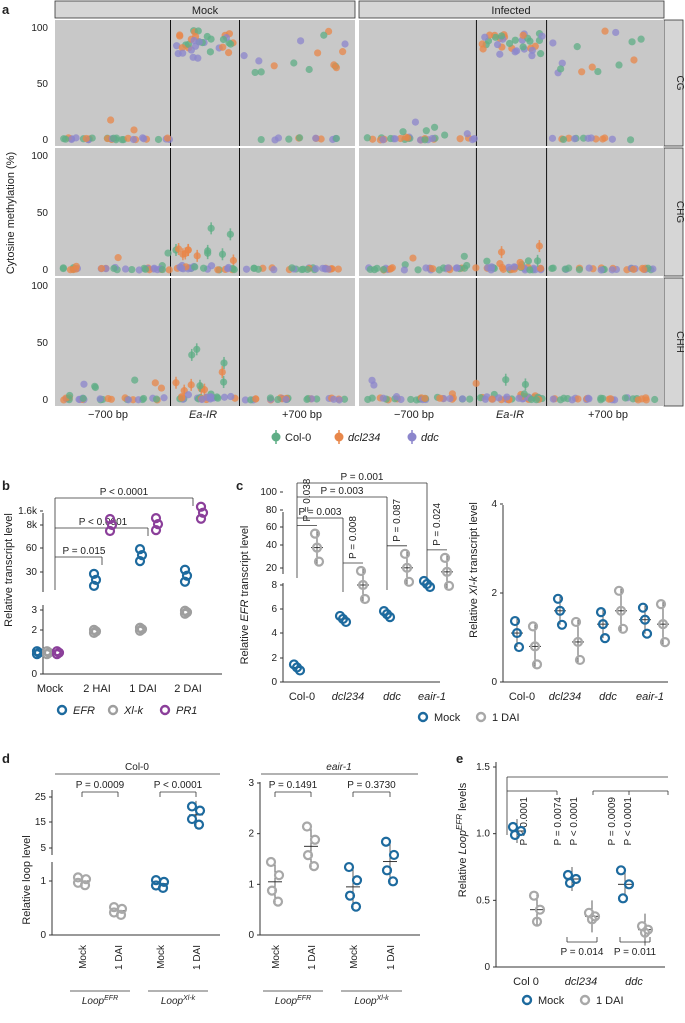  I want to click on legend-dcl234-label: dcl234, so click(364, 438).